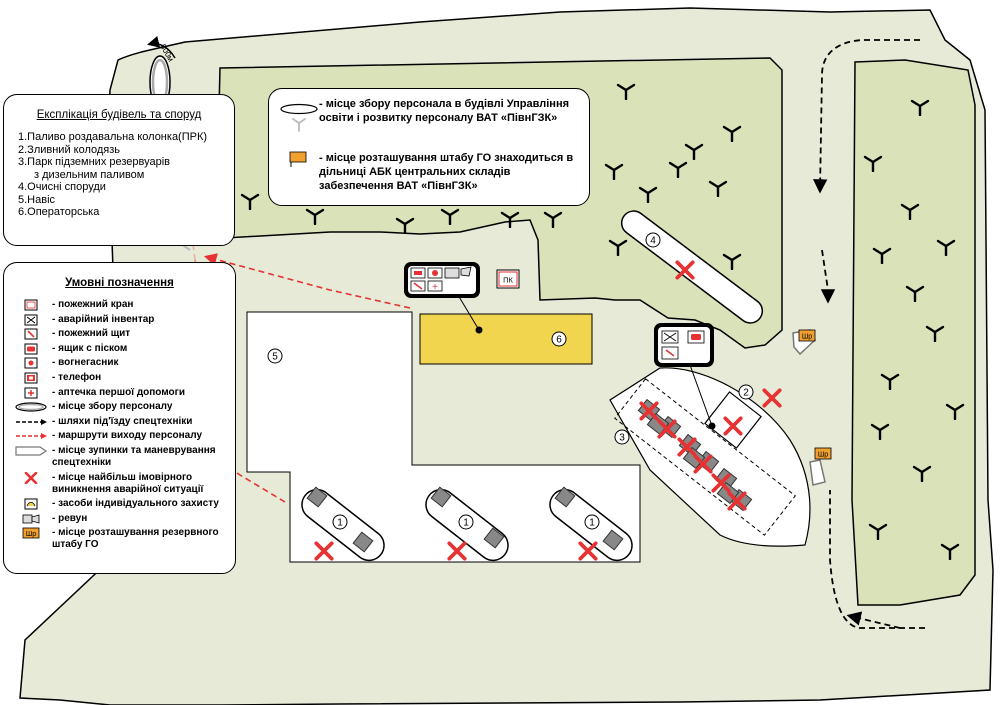 The image size is (1000, 705). Describe the element at coordinates (62, 187) in the screenshot. I see `explication-item: 4.Очисні споруди` at that location.